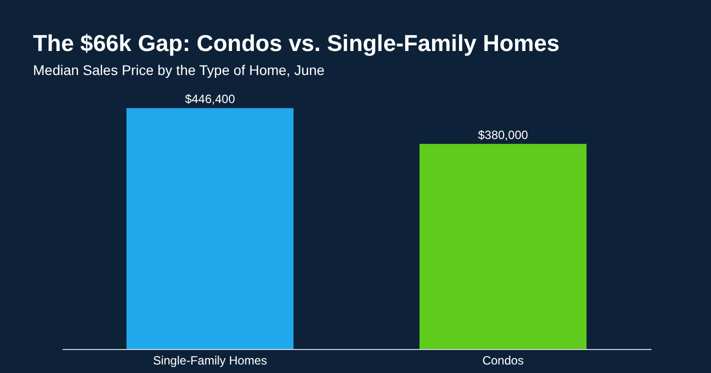 The height and width of the screenshot is (373, 711). What do you see at coordinates (209, 361) in the screenshot?
I see `x-tick-label: Single-Family Homes` at bounding box center [209, 361].